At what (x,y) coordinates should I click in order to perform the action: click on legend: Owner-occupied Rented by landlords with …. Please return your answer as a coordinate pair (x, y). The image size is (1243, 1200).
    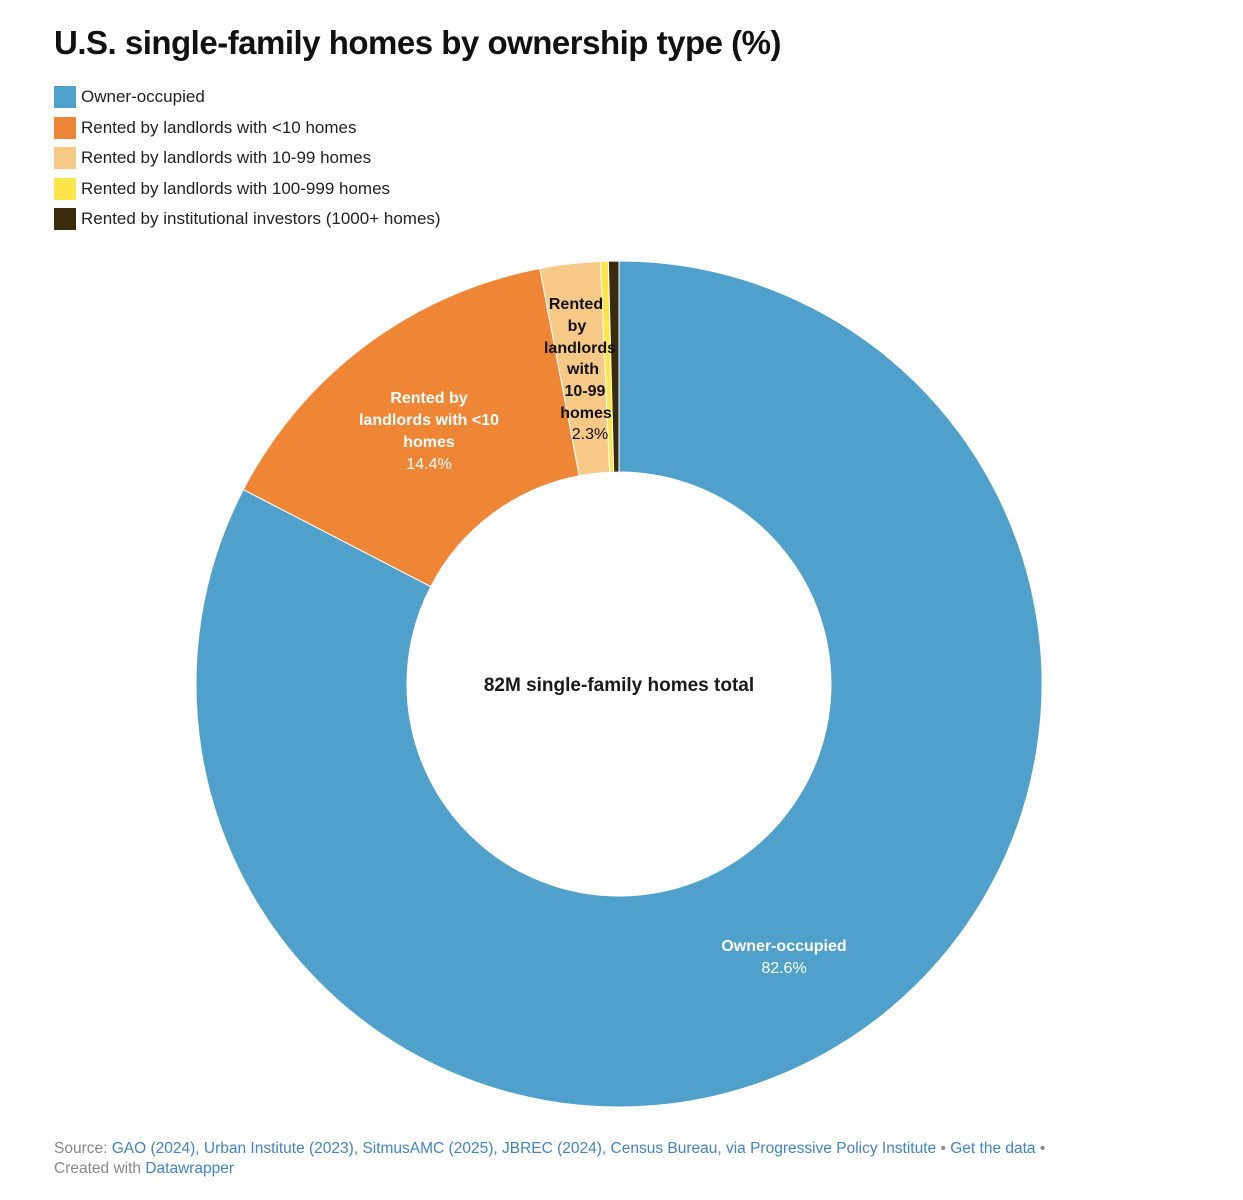
    Looking at the image, I should click on (247, 158).